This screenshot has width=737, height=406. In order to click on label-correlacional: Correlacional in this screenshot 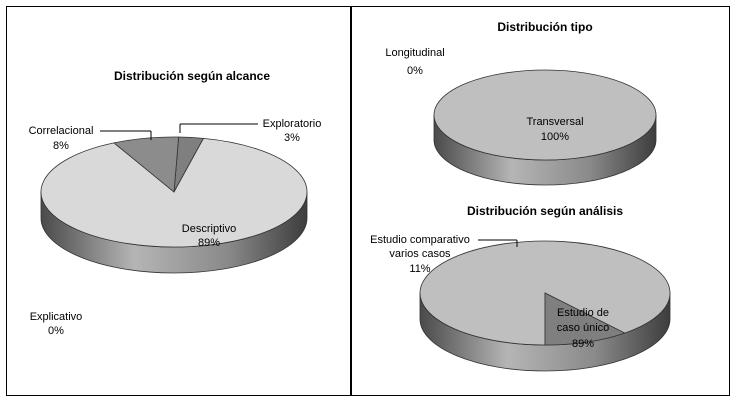, I will do `click(61, 131)`.